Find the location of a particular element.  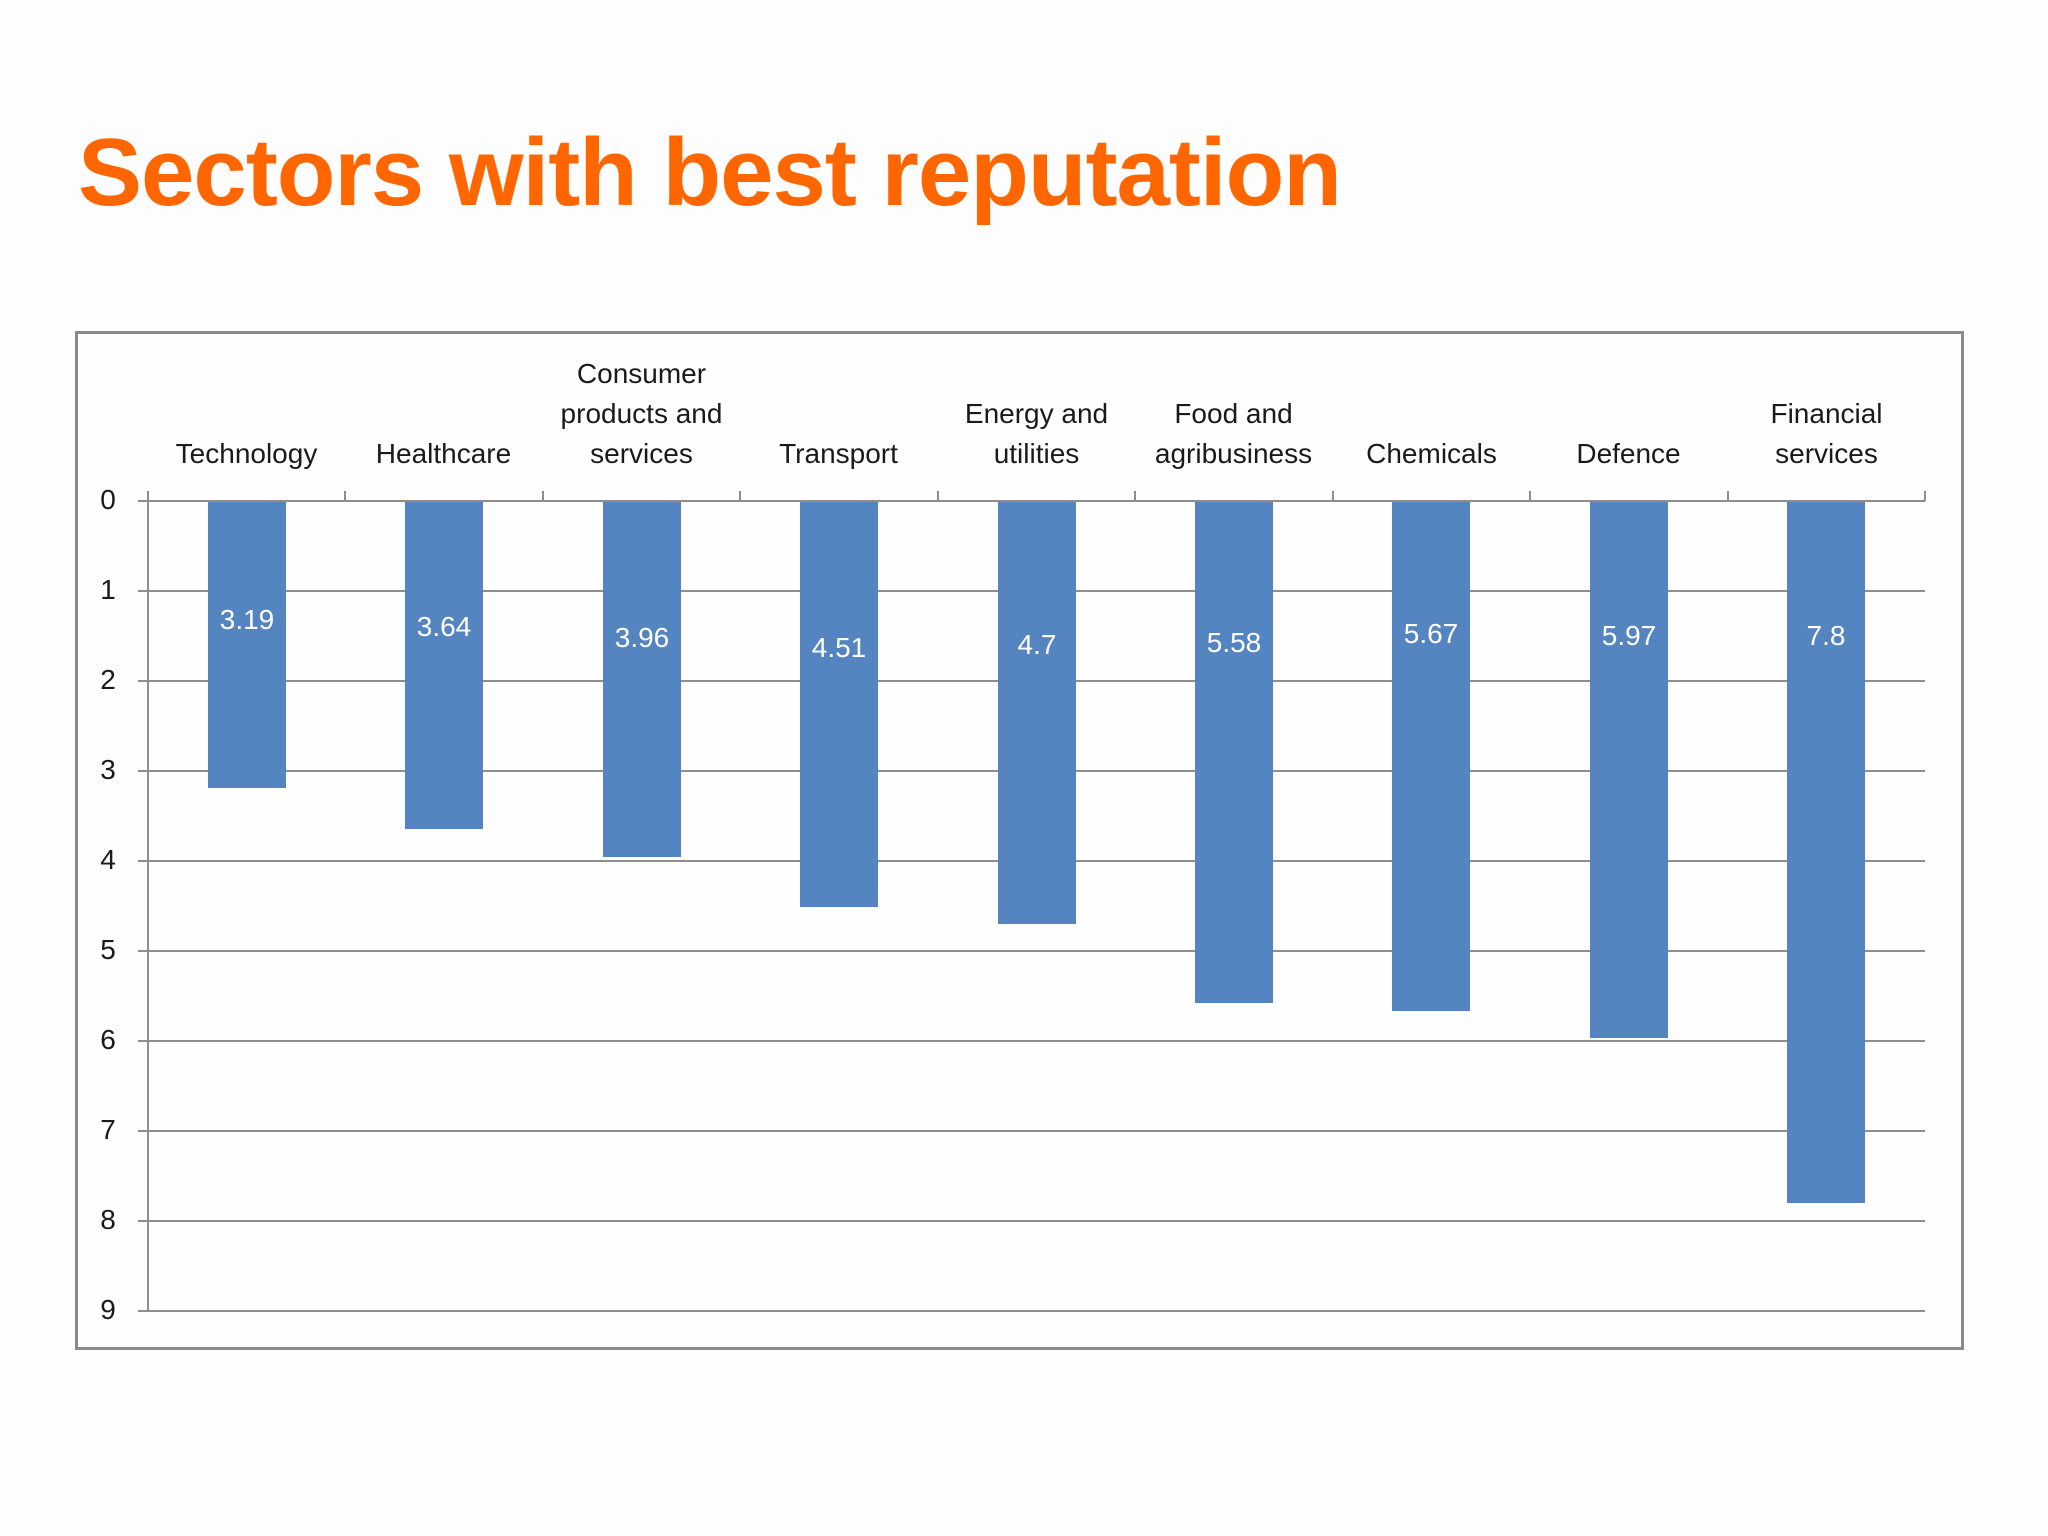

category-label: Consumer products and services is located at coordinates (641, 414).